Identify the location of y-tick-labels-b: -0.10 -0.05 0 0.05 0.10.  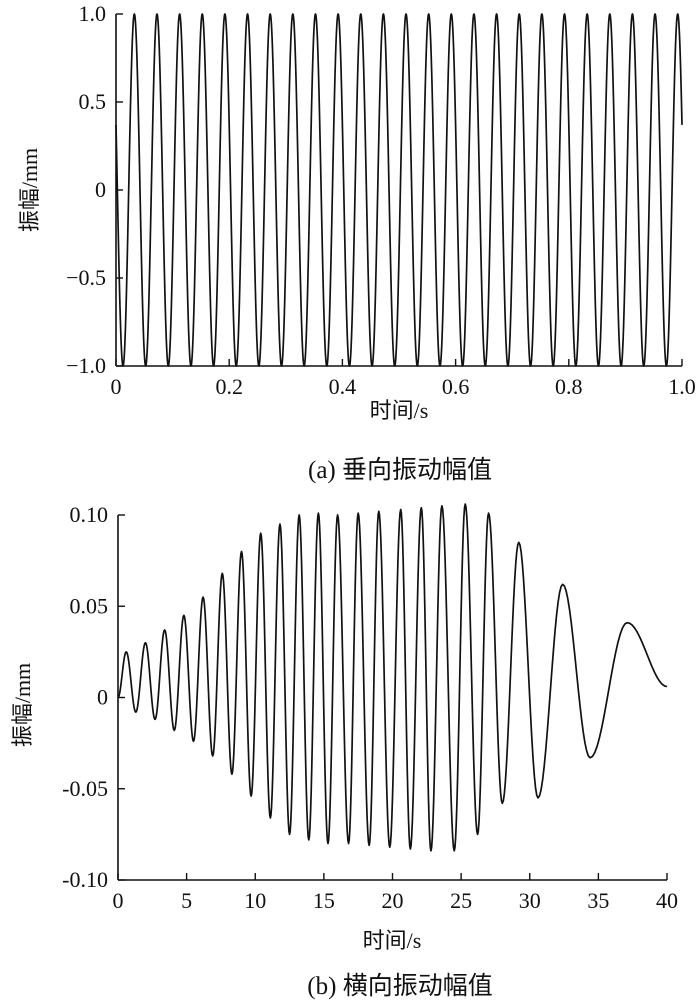
(85, 697).